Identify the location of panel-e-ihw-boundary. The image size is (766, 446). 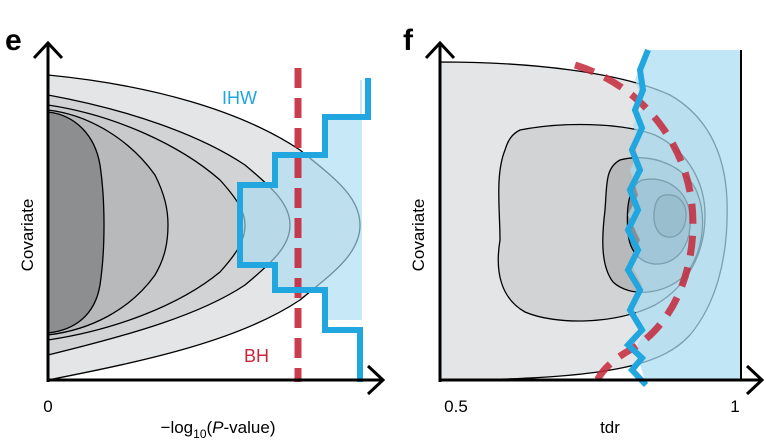
(304, 230).